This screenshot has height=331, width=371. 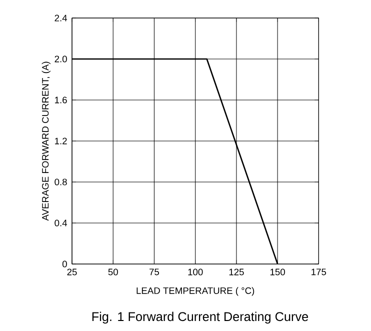 What do you see at coordinates (60, 59) in the screenshot?
I see `y-tick-label: 2.0` at bounding box center [60, 59].